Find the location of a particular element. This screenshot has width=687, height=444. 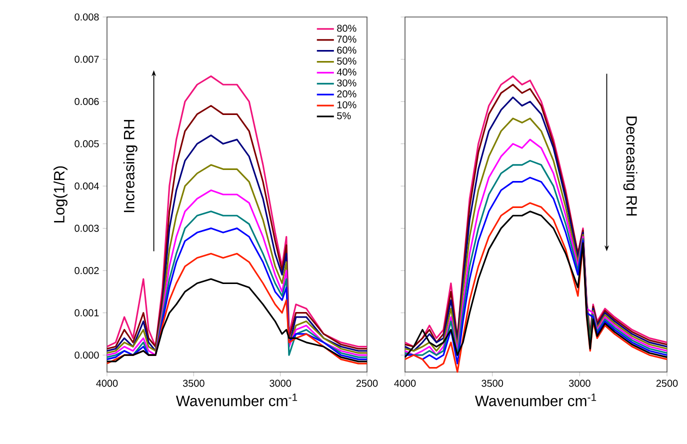

annotation: Increasing RH is located at coordinates (130, 166).